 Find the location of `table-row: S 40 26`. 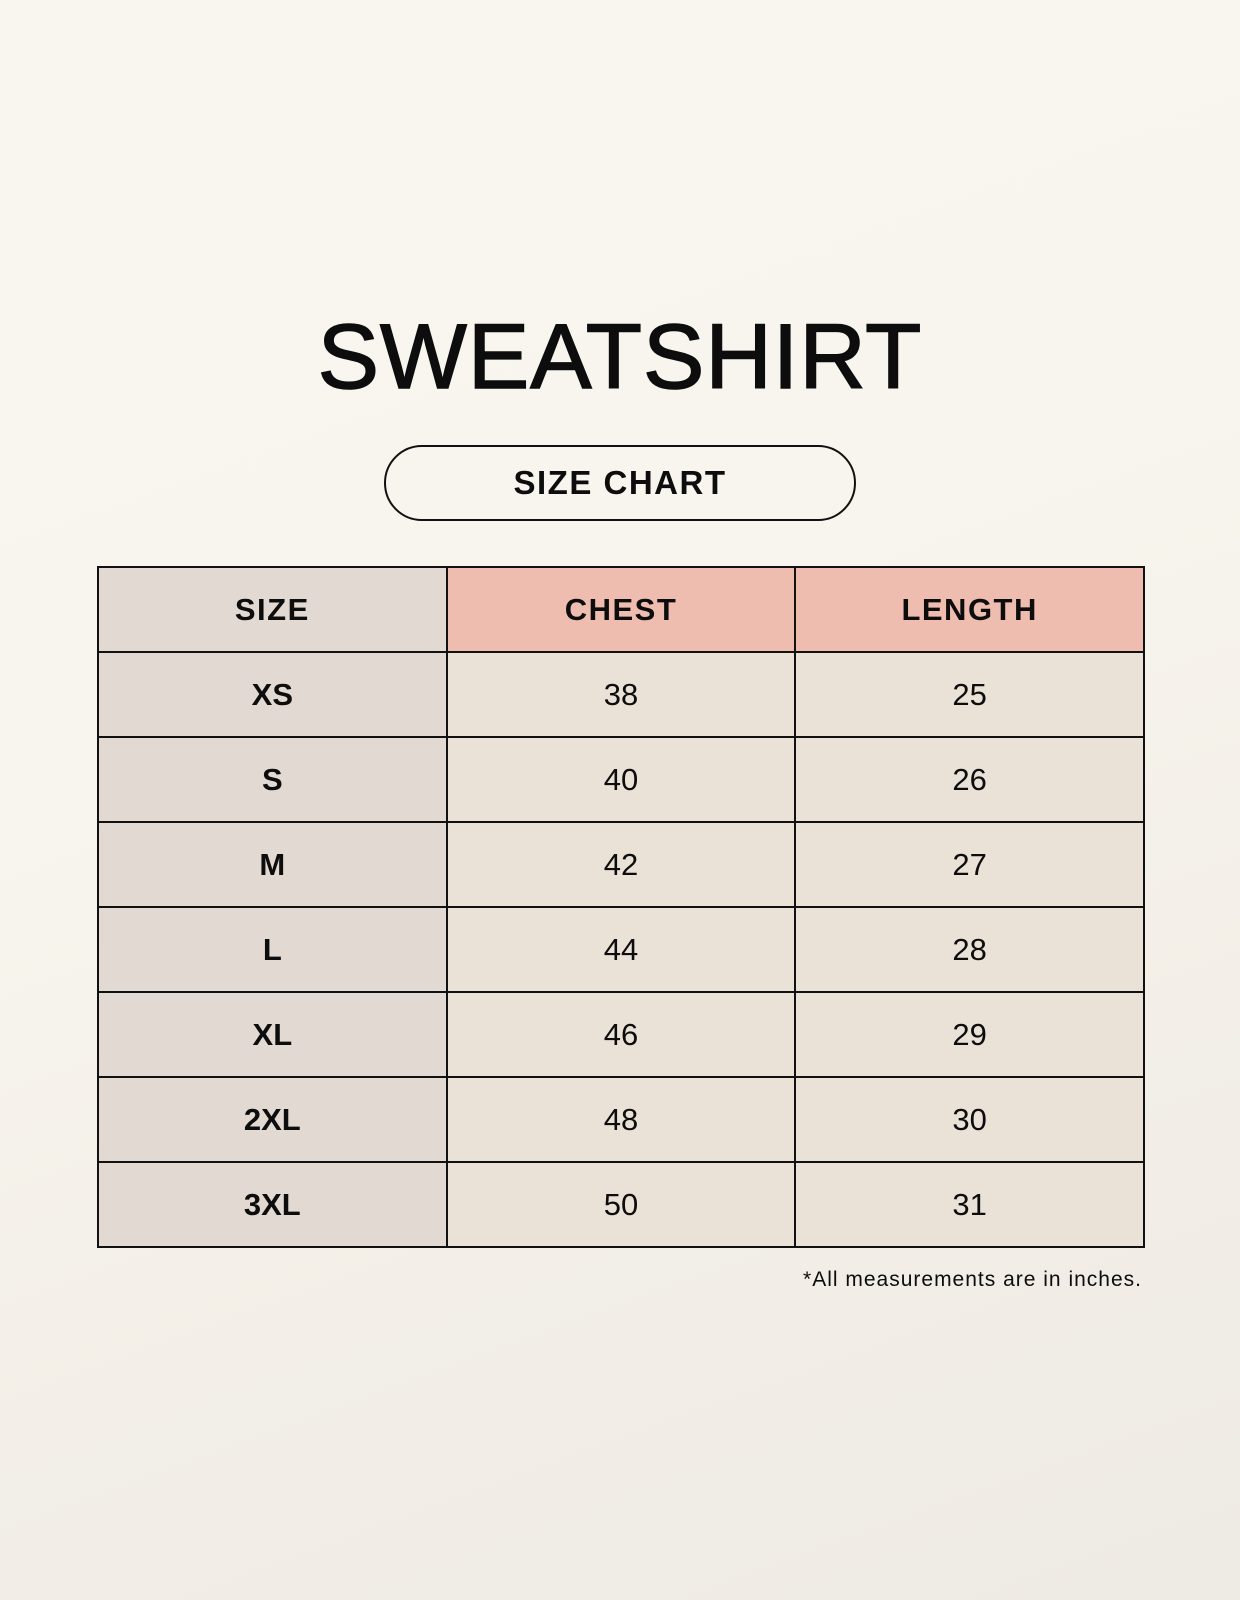

table-row: S 40 26 is located at coordinates (621, 779).